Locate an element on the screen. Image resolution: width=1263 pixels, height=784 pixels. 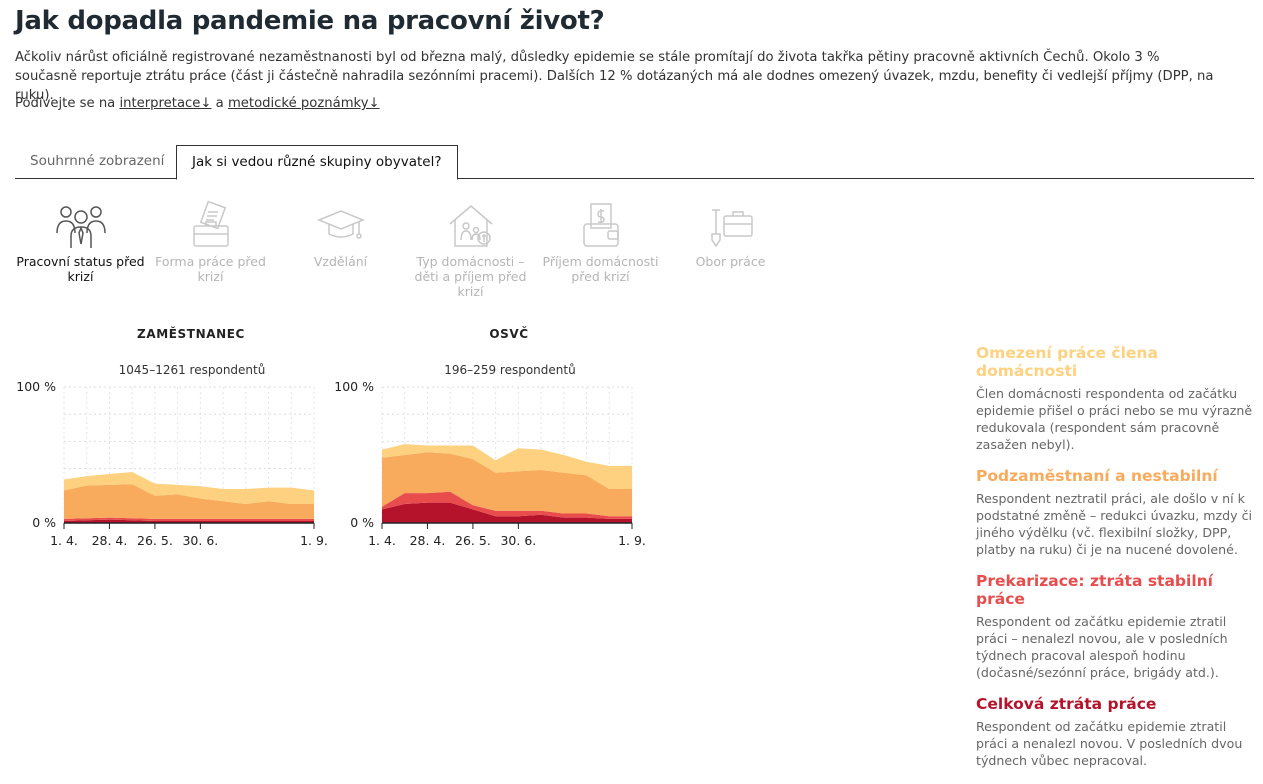
filter-work-form: Forma práce před krizí is located at coordinates (210, 242).